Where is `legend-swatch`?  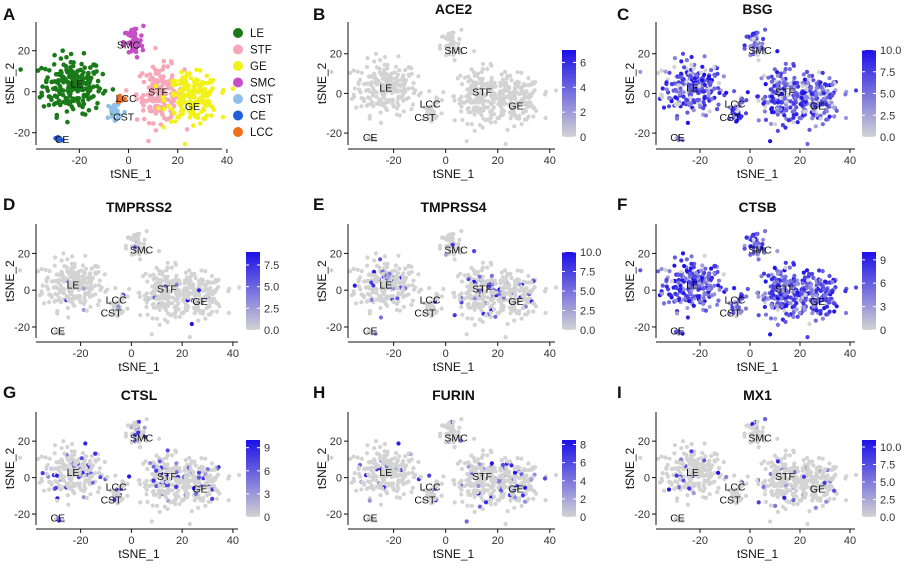 legend-swatch is located at coordinates (238, 66).